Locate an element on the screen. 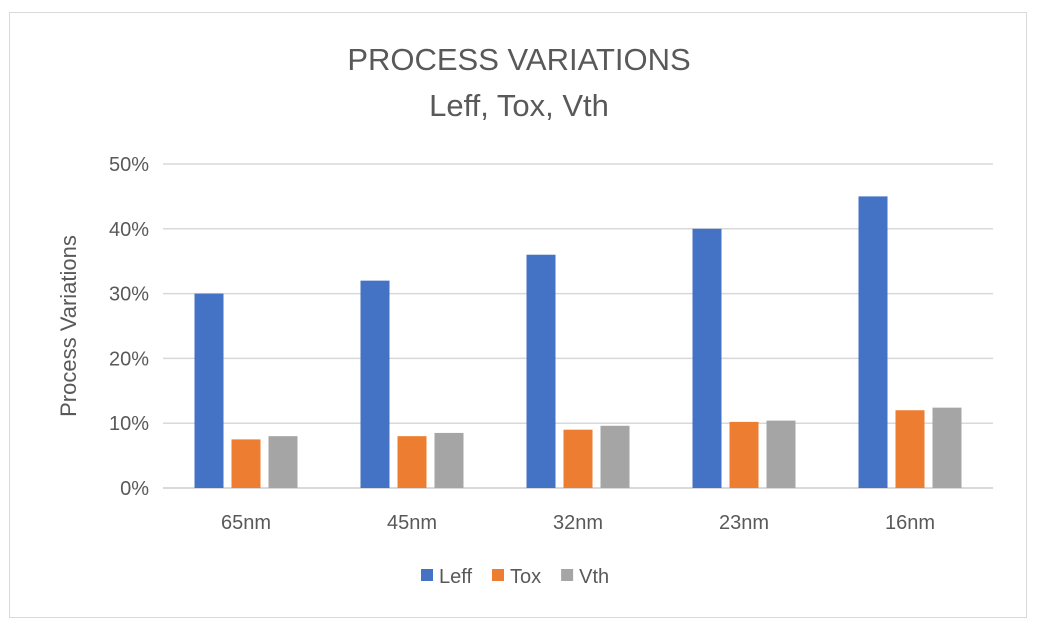  x-tick-label: 65nm is located at coordinates (246, 523).